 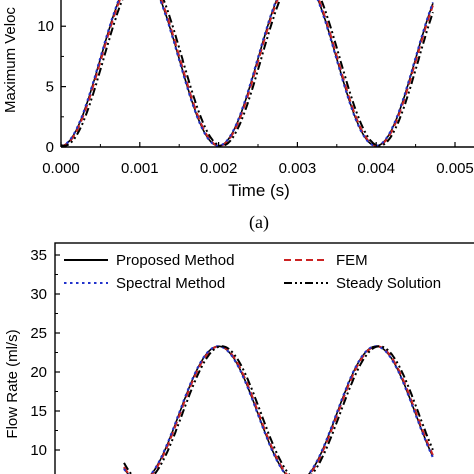 I want to click on panel-a-label: (a), so click(x=259, y=222).